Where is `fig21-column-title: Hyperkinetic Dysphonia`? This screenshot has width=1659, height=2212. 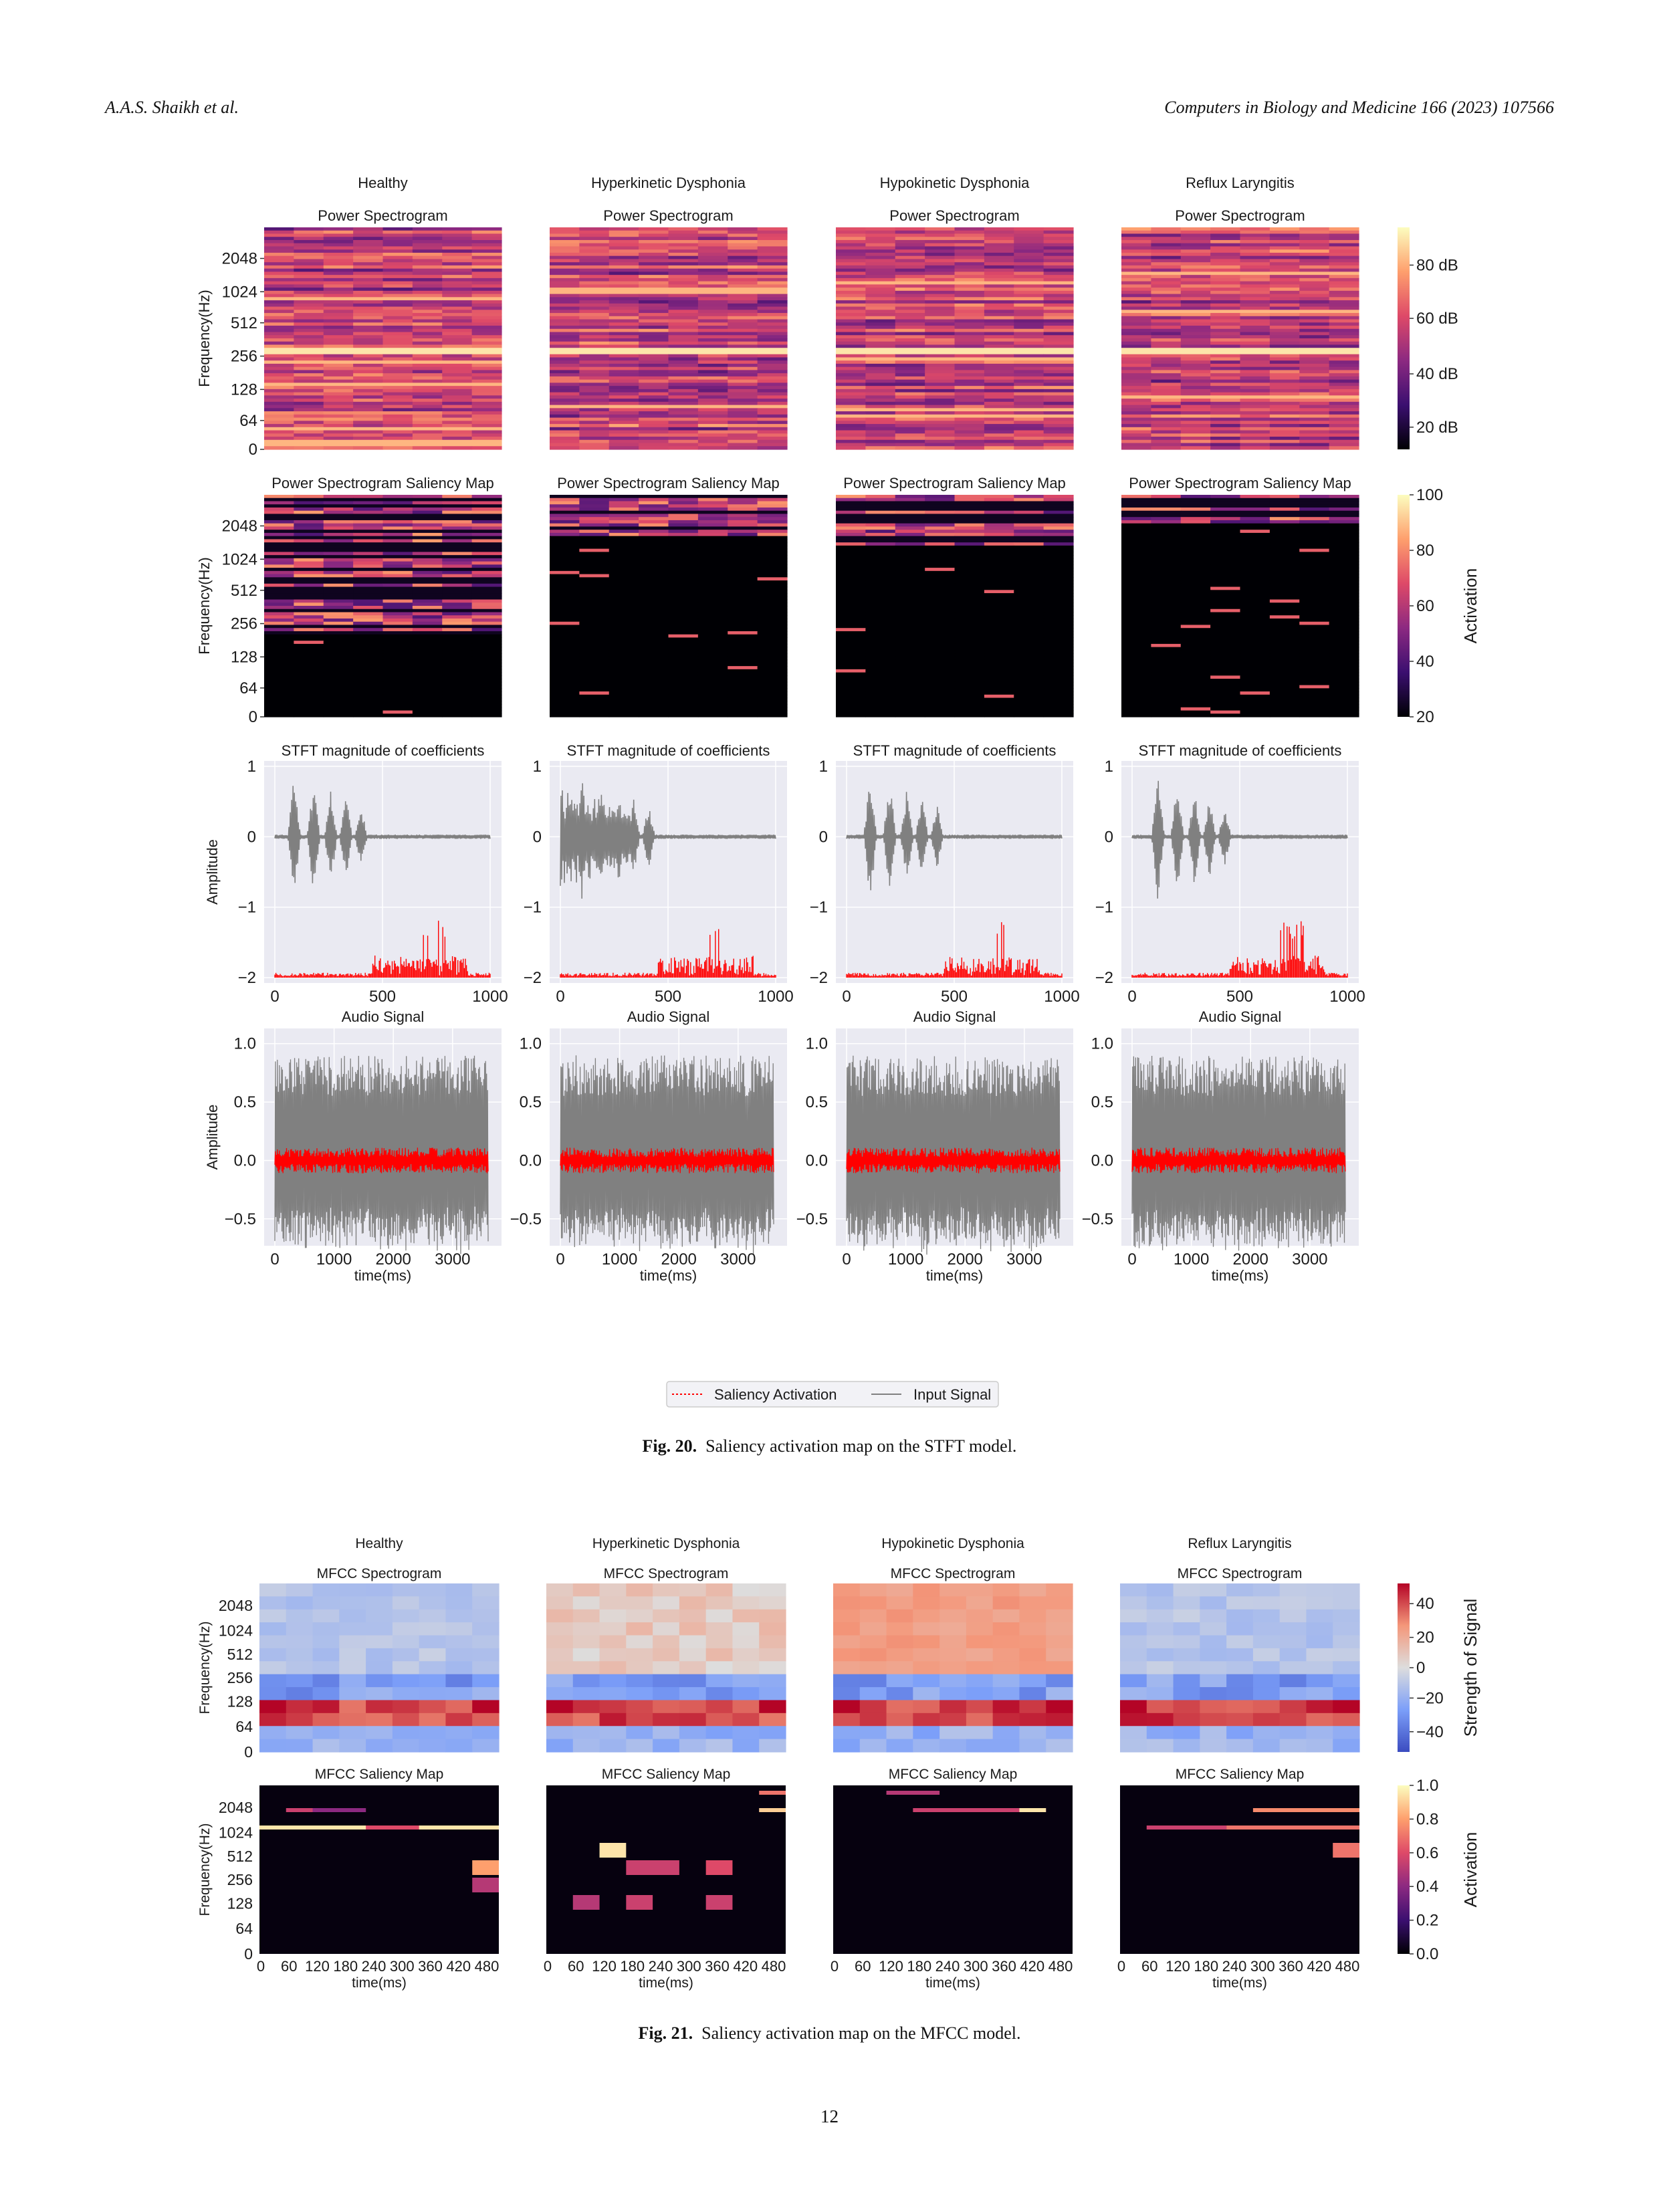
fig21-column-title: Hyperkinetic Dysphonia is located at coordinates (666, 1543).